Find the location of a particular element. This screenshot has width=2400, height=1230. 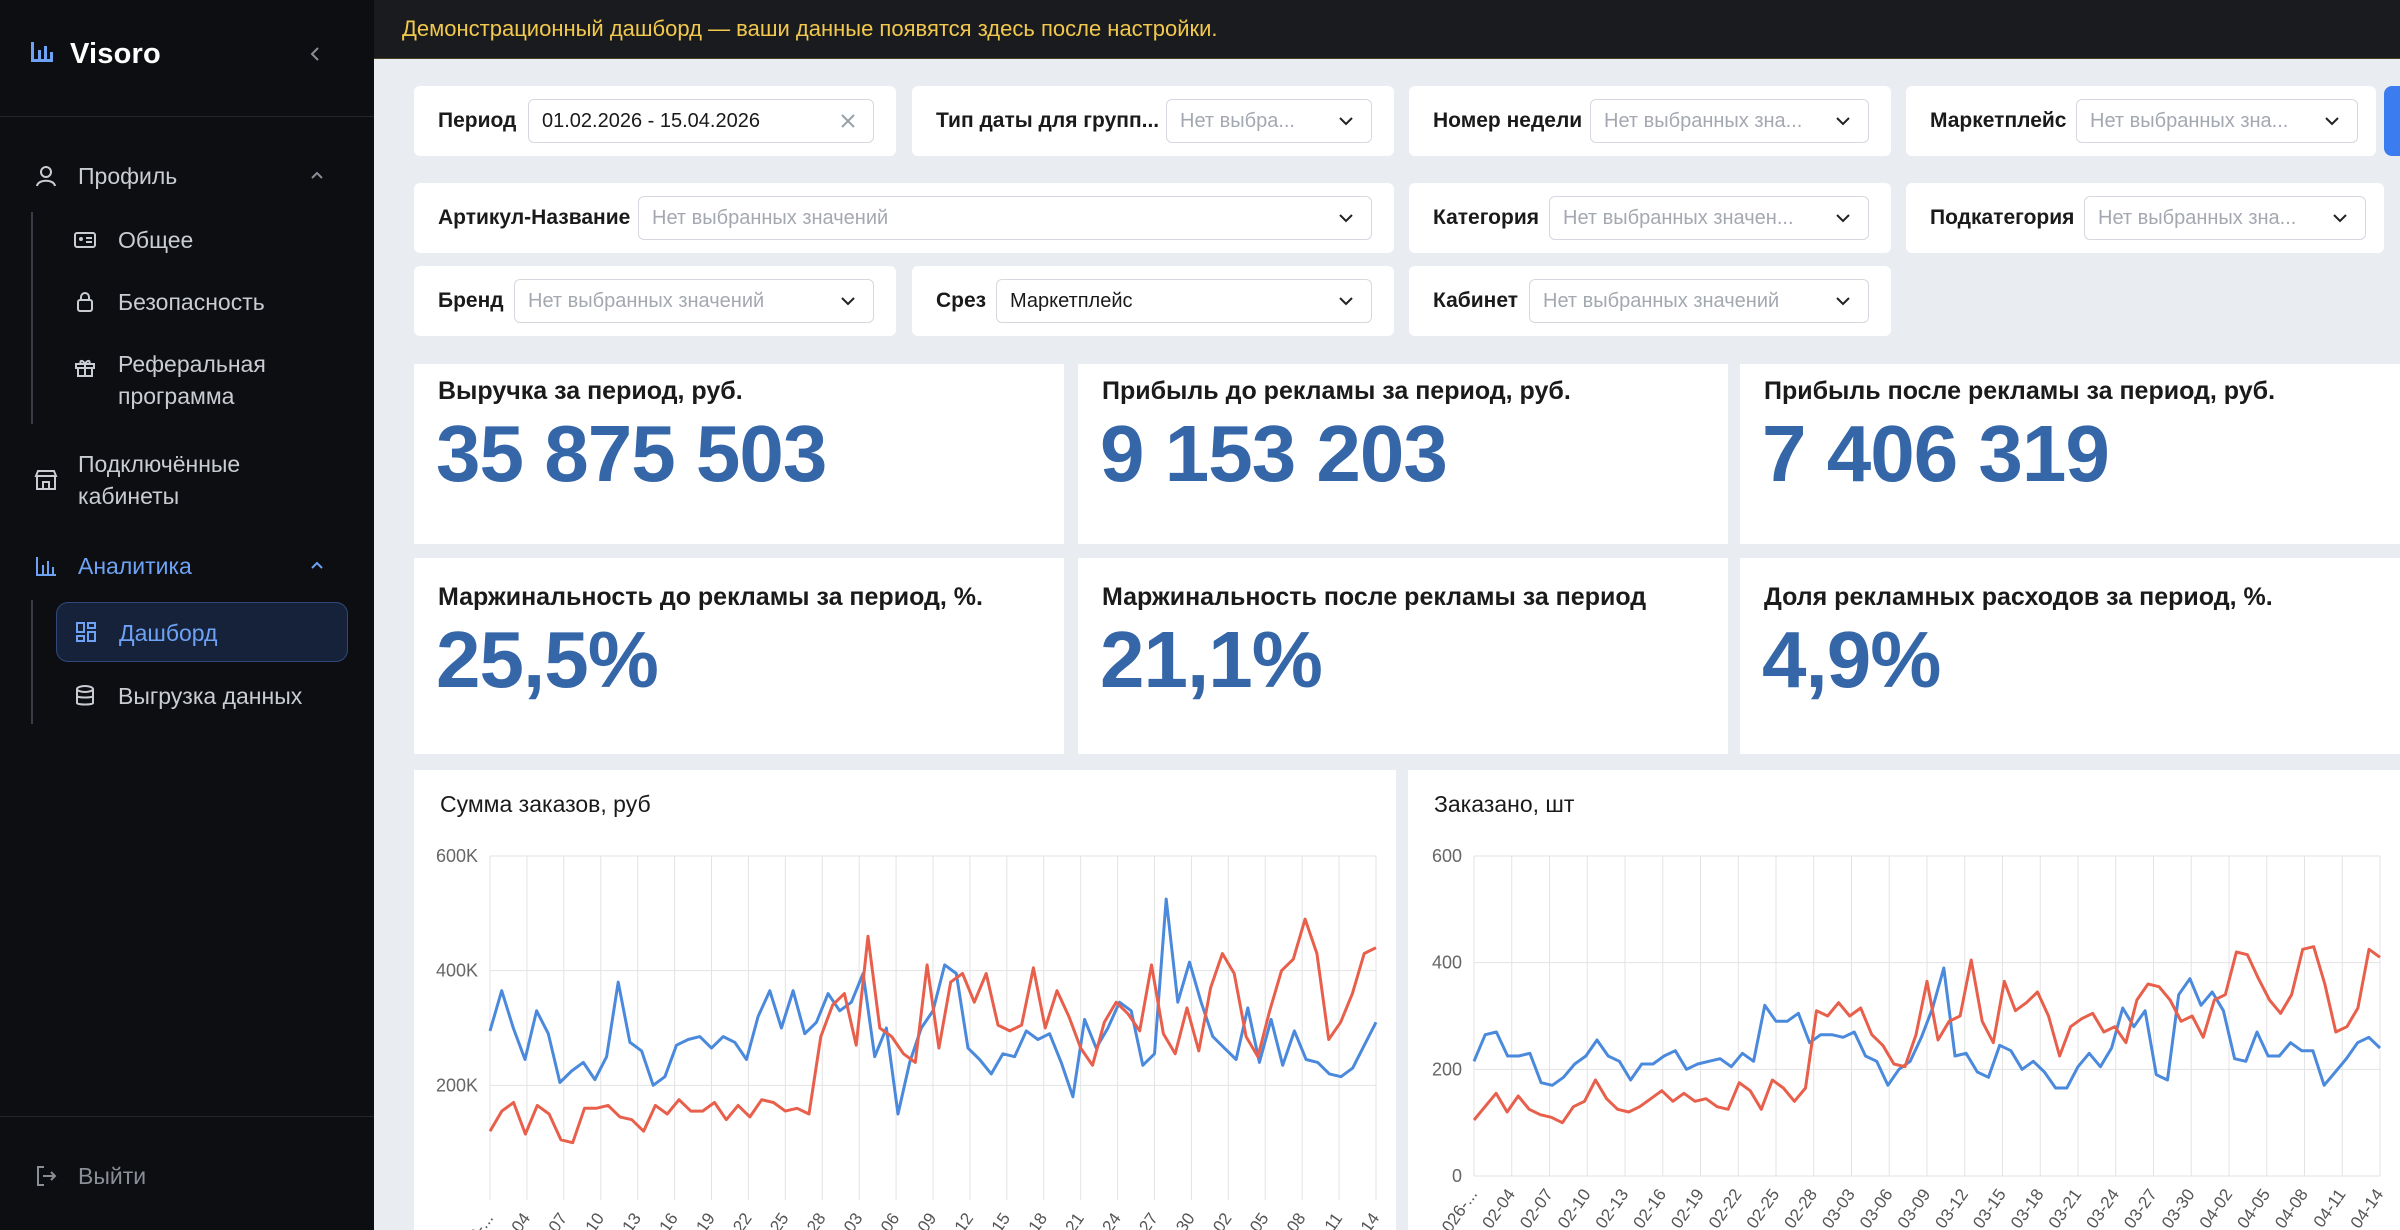

series-line-blue is located at coordinates (1927, 1028).